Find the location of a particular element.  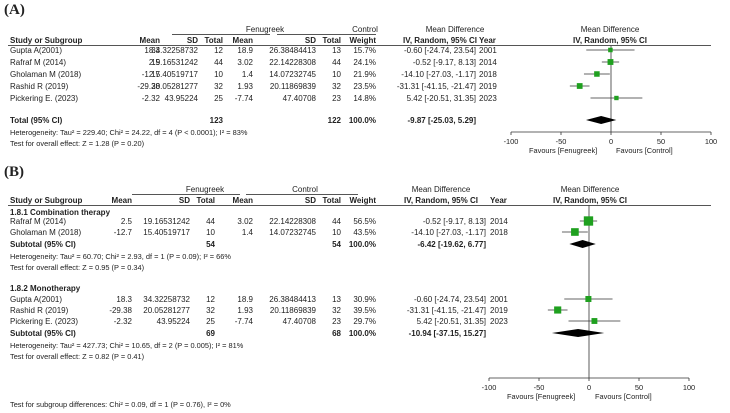

col-mean1-b: Mean is located at coordinates (121, 200).